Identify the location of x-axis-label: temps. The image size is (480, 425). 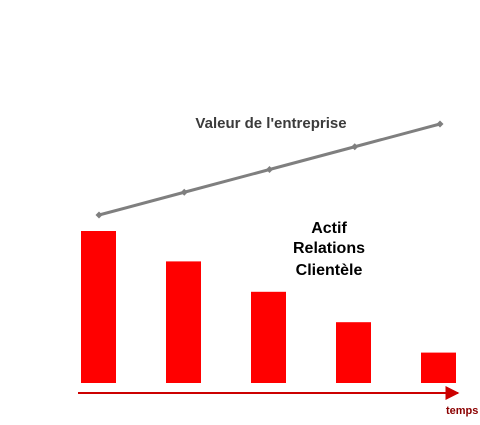
(462, 411).